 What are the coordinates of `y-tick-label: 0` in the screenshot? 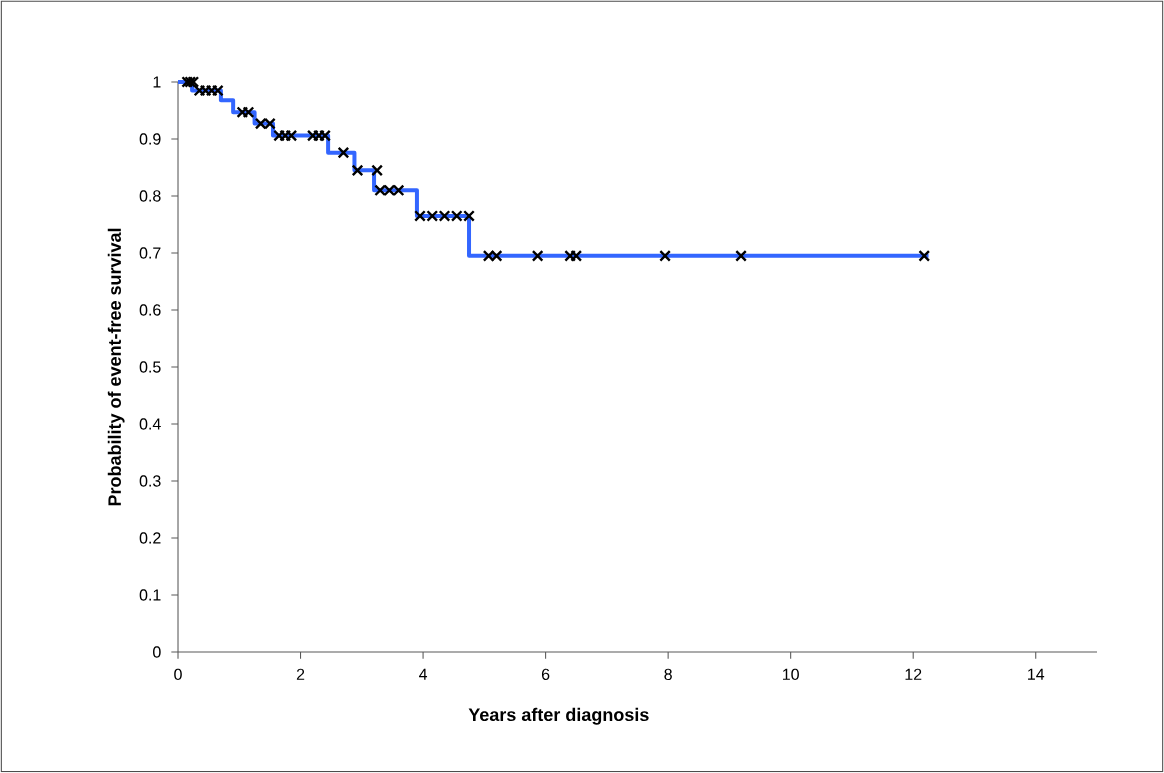 It's located at (157, 652).